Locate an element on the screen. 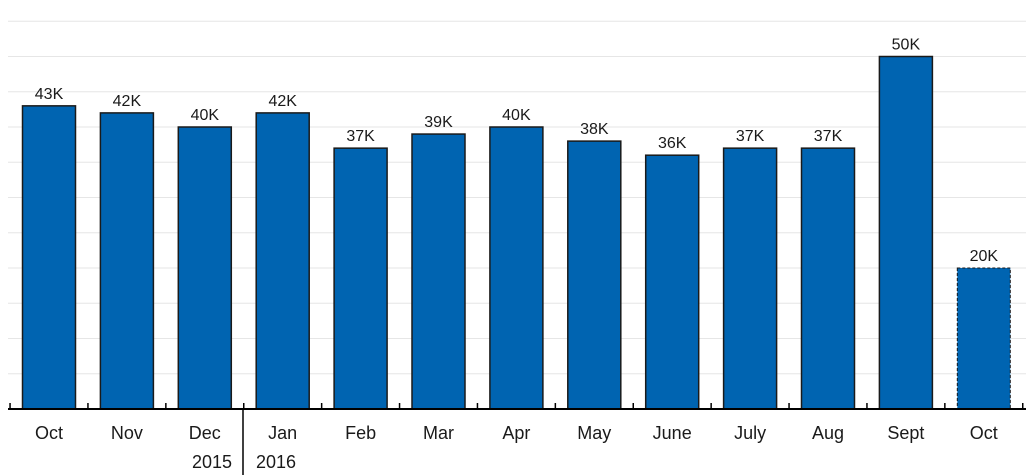  data-label: 39K is located at coordinates (438, 122).